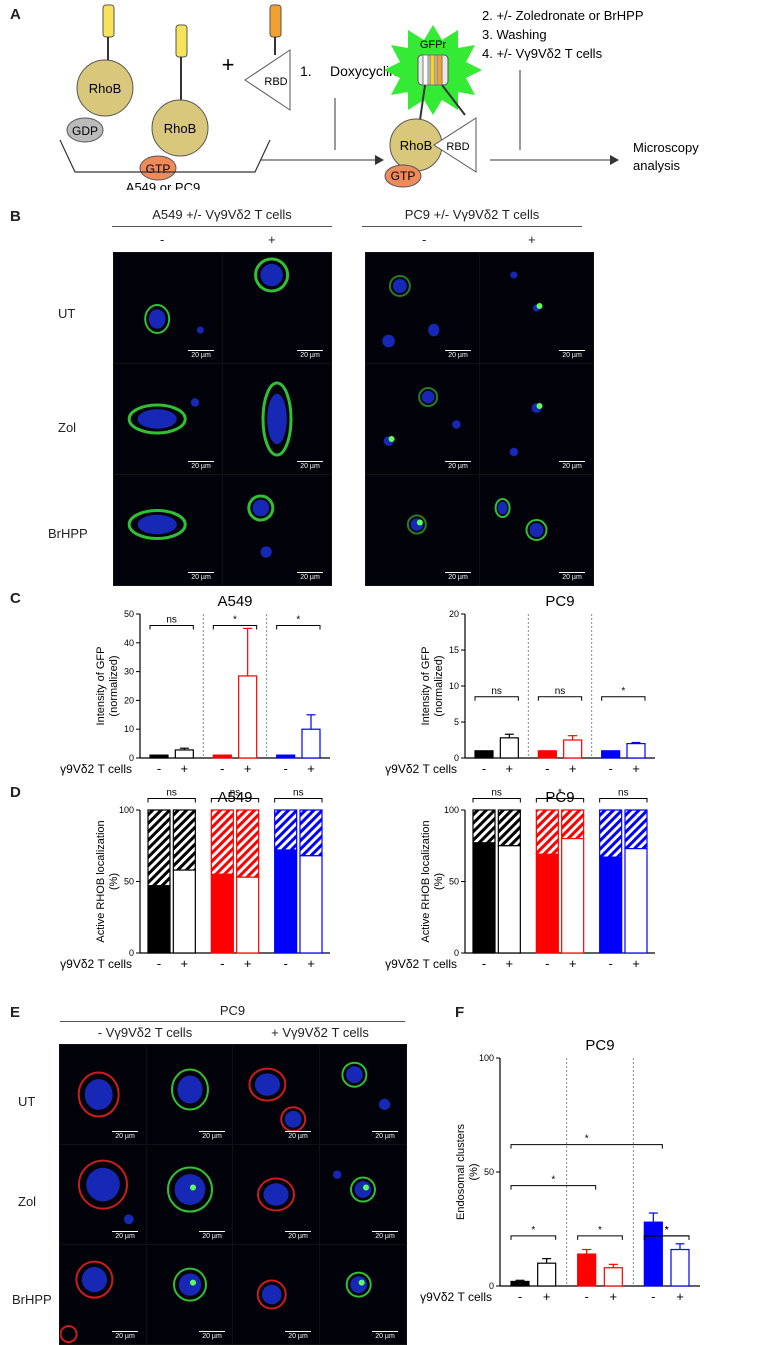 This screenshot has height=1345, width=758. What do you see at coordinates (532, 239) in the screenshot?
I see `b-plus-right: +` at bounding box center [532, 239].